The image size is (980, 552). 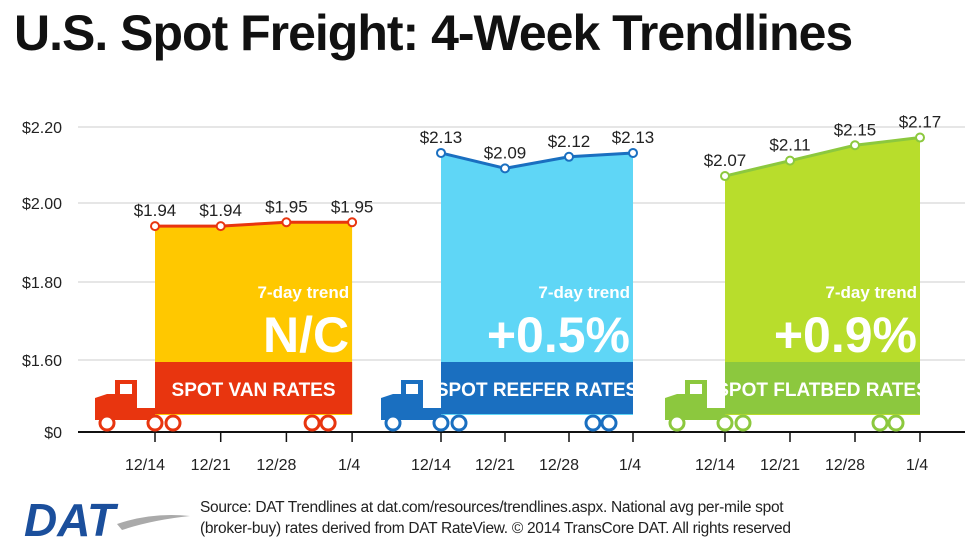 What do you see at coordinates (789, 145) in the screenshot?
I see `data-label: $2.11` at bounding box center [789, 145].